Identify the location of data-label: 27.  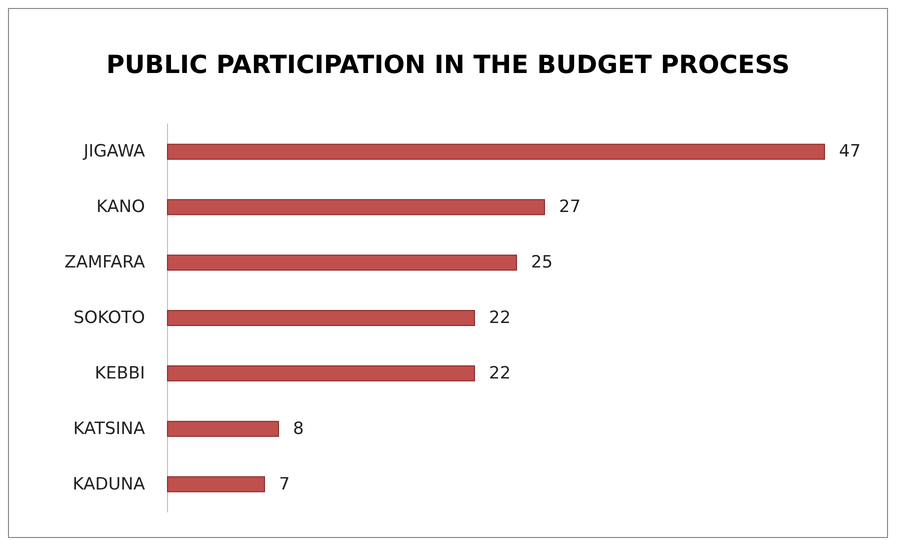
(570, 207).